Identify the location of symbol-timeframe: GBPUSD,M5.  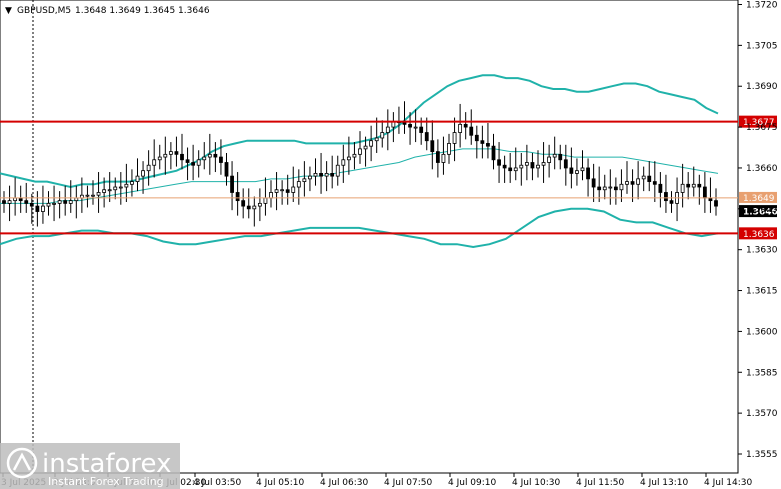
(44, 11).